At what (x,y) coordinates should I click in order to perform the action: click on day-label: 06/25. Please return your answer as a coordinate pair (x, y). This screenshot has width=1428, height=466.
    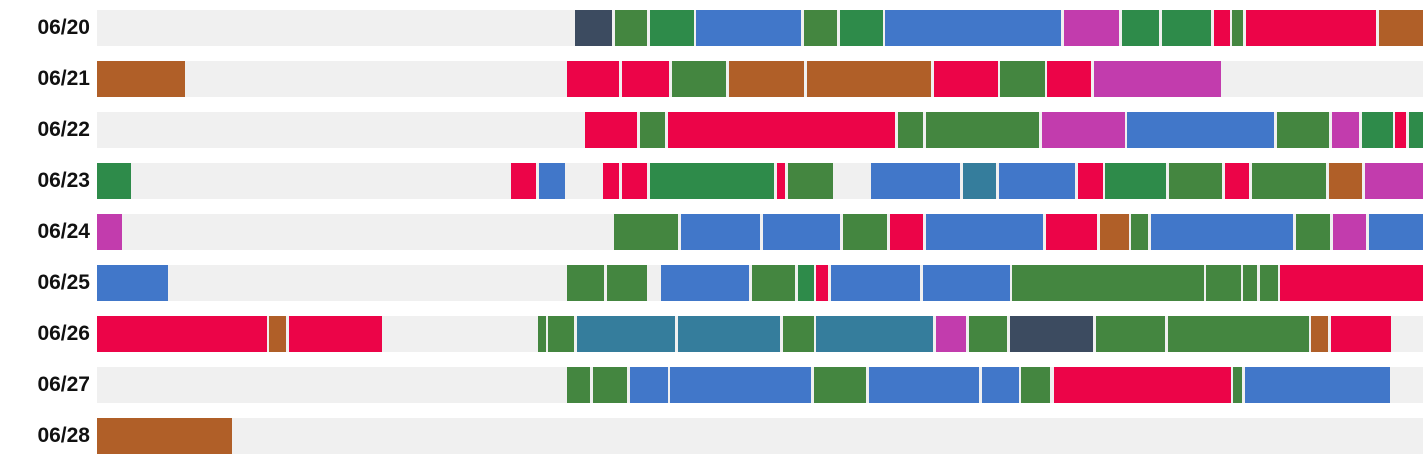
    Looking at the image, I should click on (63, 282).